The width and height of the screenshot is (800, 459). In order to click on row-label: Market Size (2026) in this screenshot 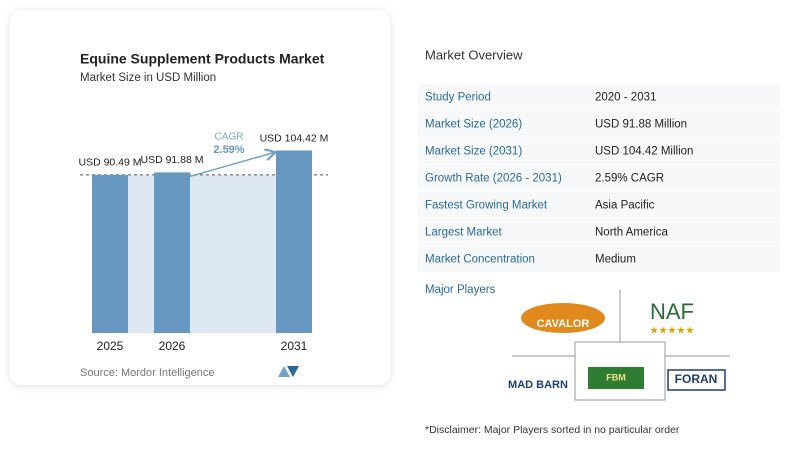, I will do `click(473, 125)`.